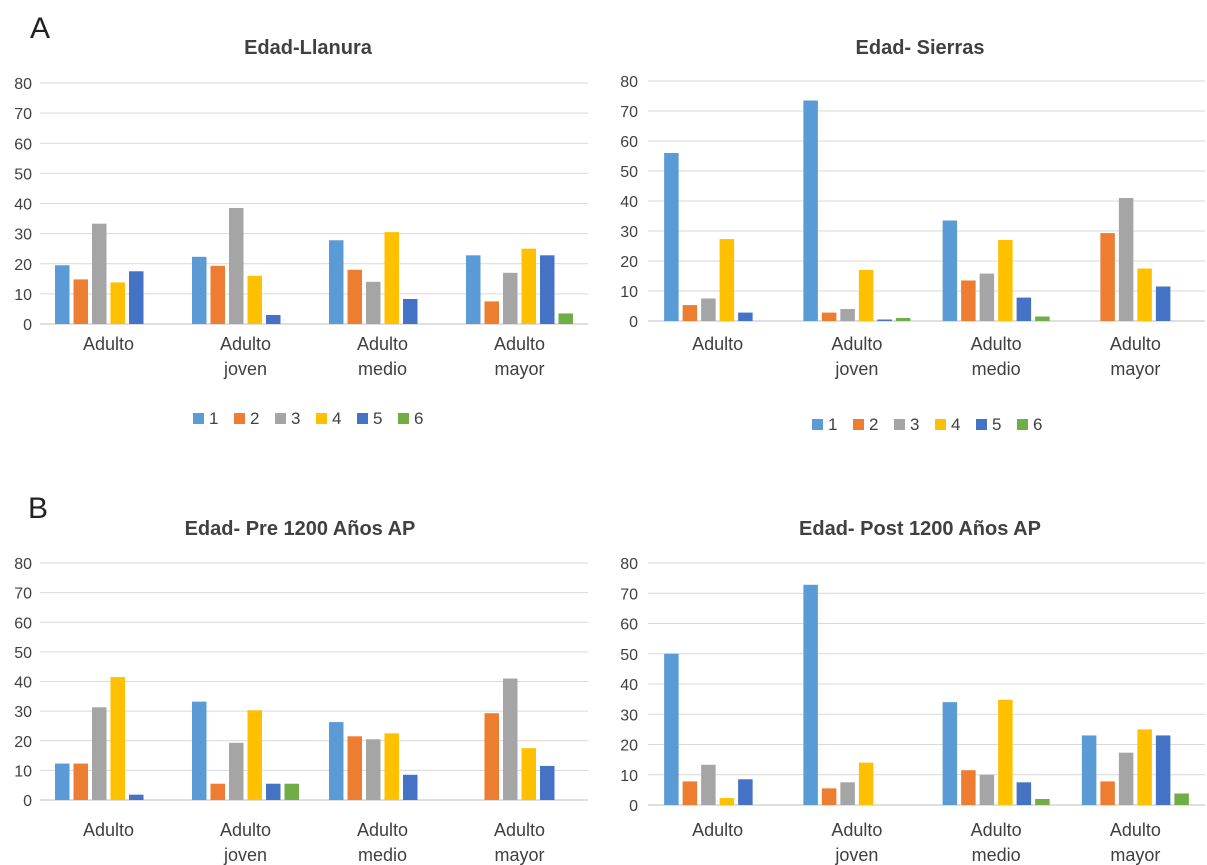  What do you see at coordinates (300, 529) in the screenshot?
I see `chart-title: Edad- Pre 1200 Años AP` at bounding box center [300, 529].